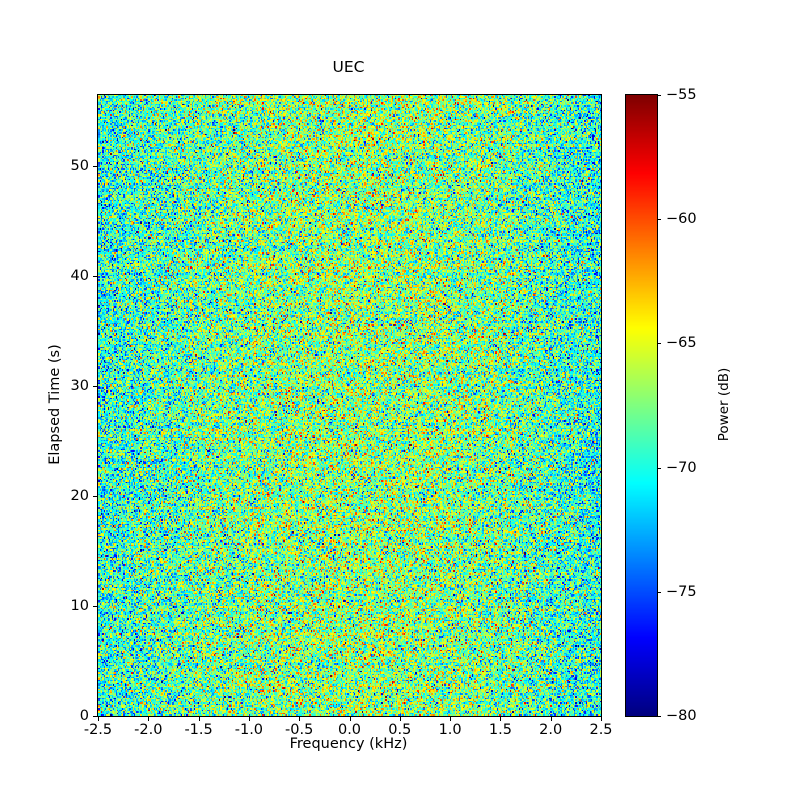 Image resolution: width=800 pixels, height=800 pixels. Describe the element at coordinates (79, 276) in the screenshot. I see `y-tick-label: 40` at that location.